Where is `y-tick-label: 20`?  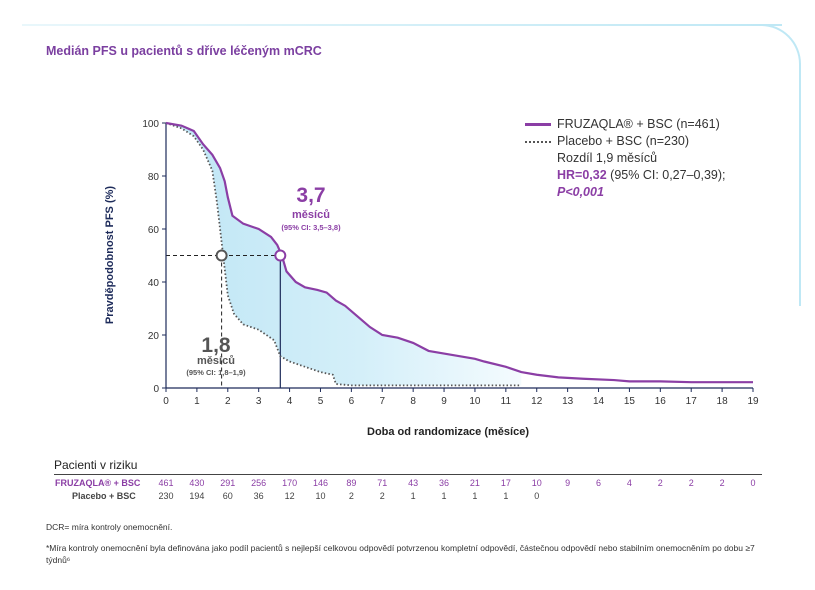
y-tick-label: 20 is located at coordinates (154, 336).